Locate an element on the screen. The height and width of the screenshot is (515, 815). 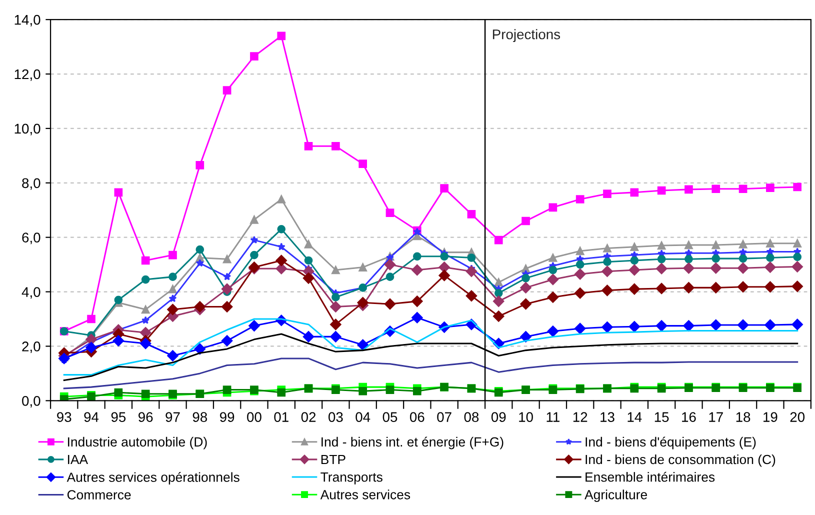
y-tick-label: 10,0 is located at coordinates (27, 130).